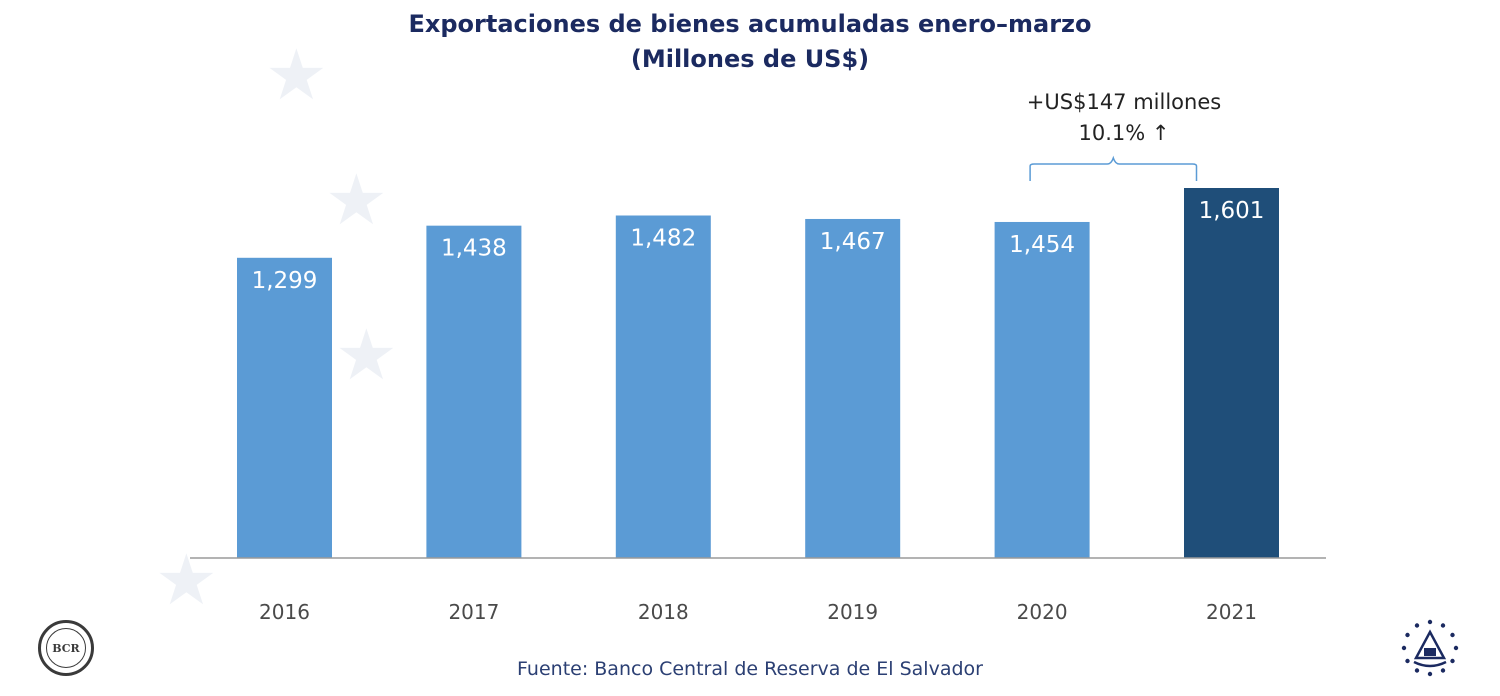  Describe the element at coordinates (663, 386) in the screenshot. I see `bar-2018` at that location.